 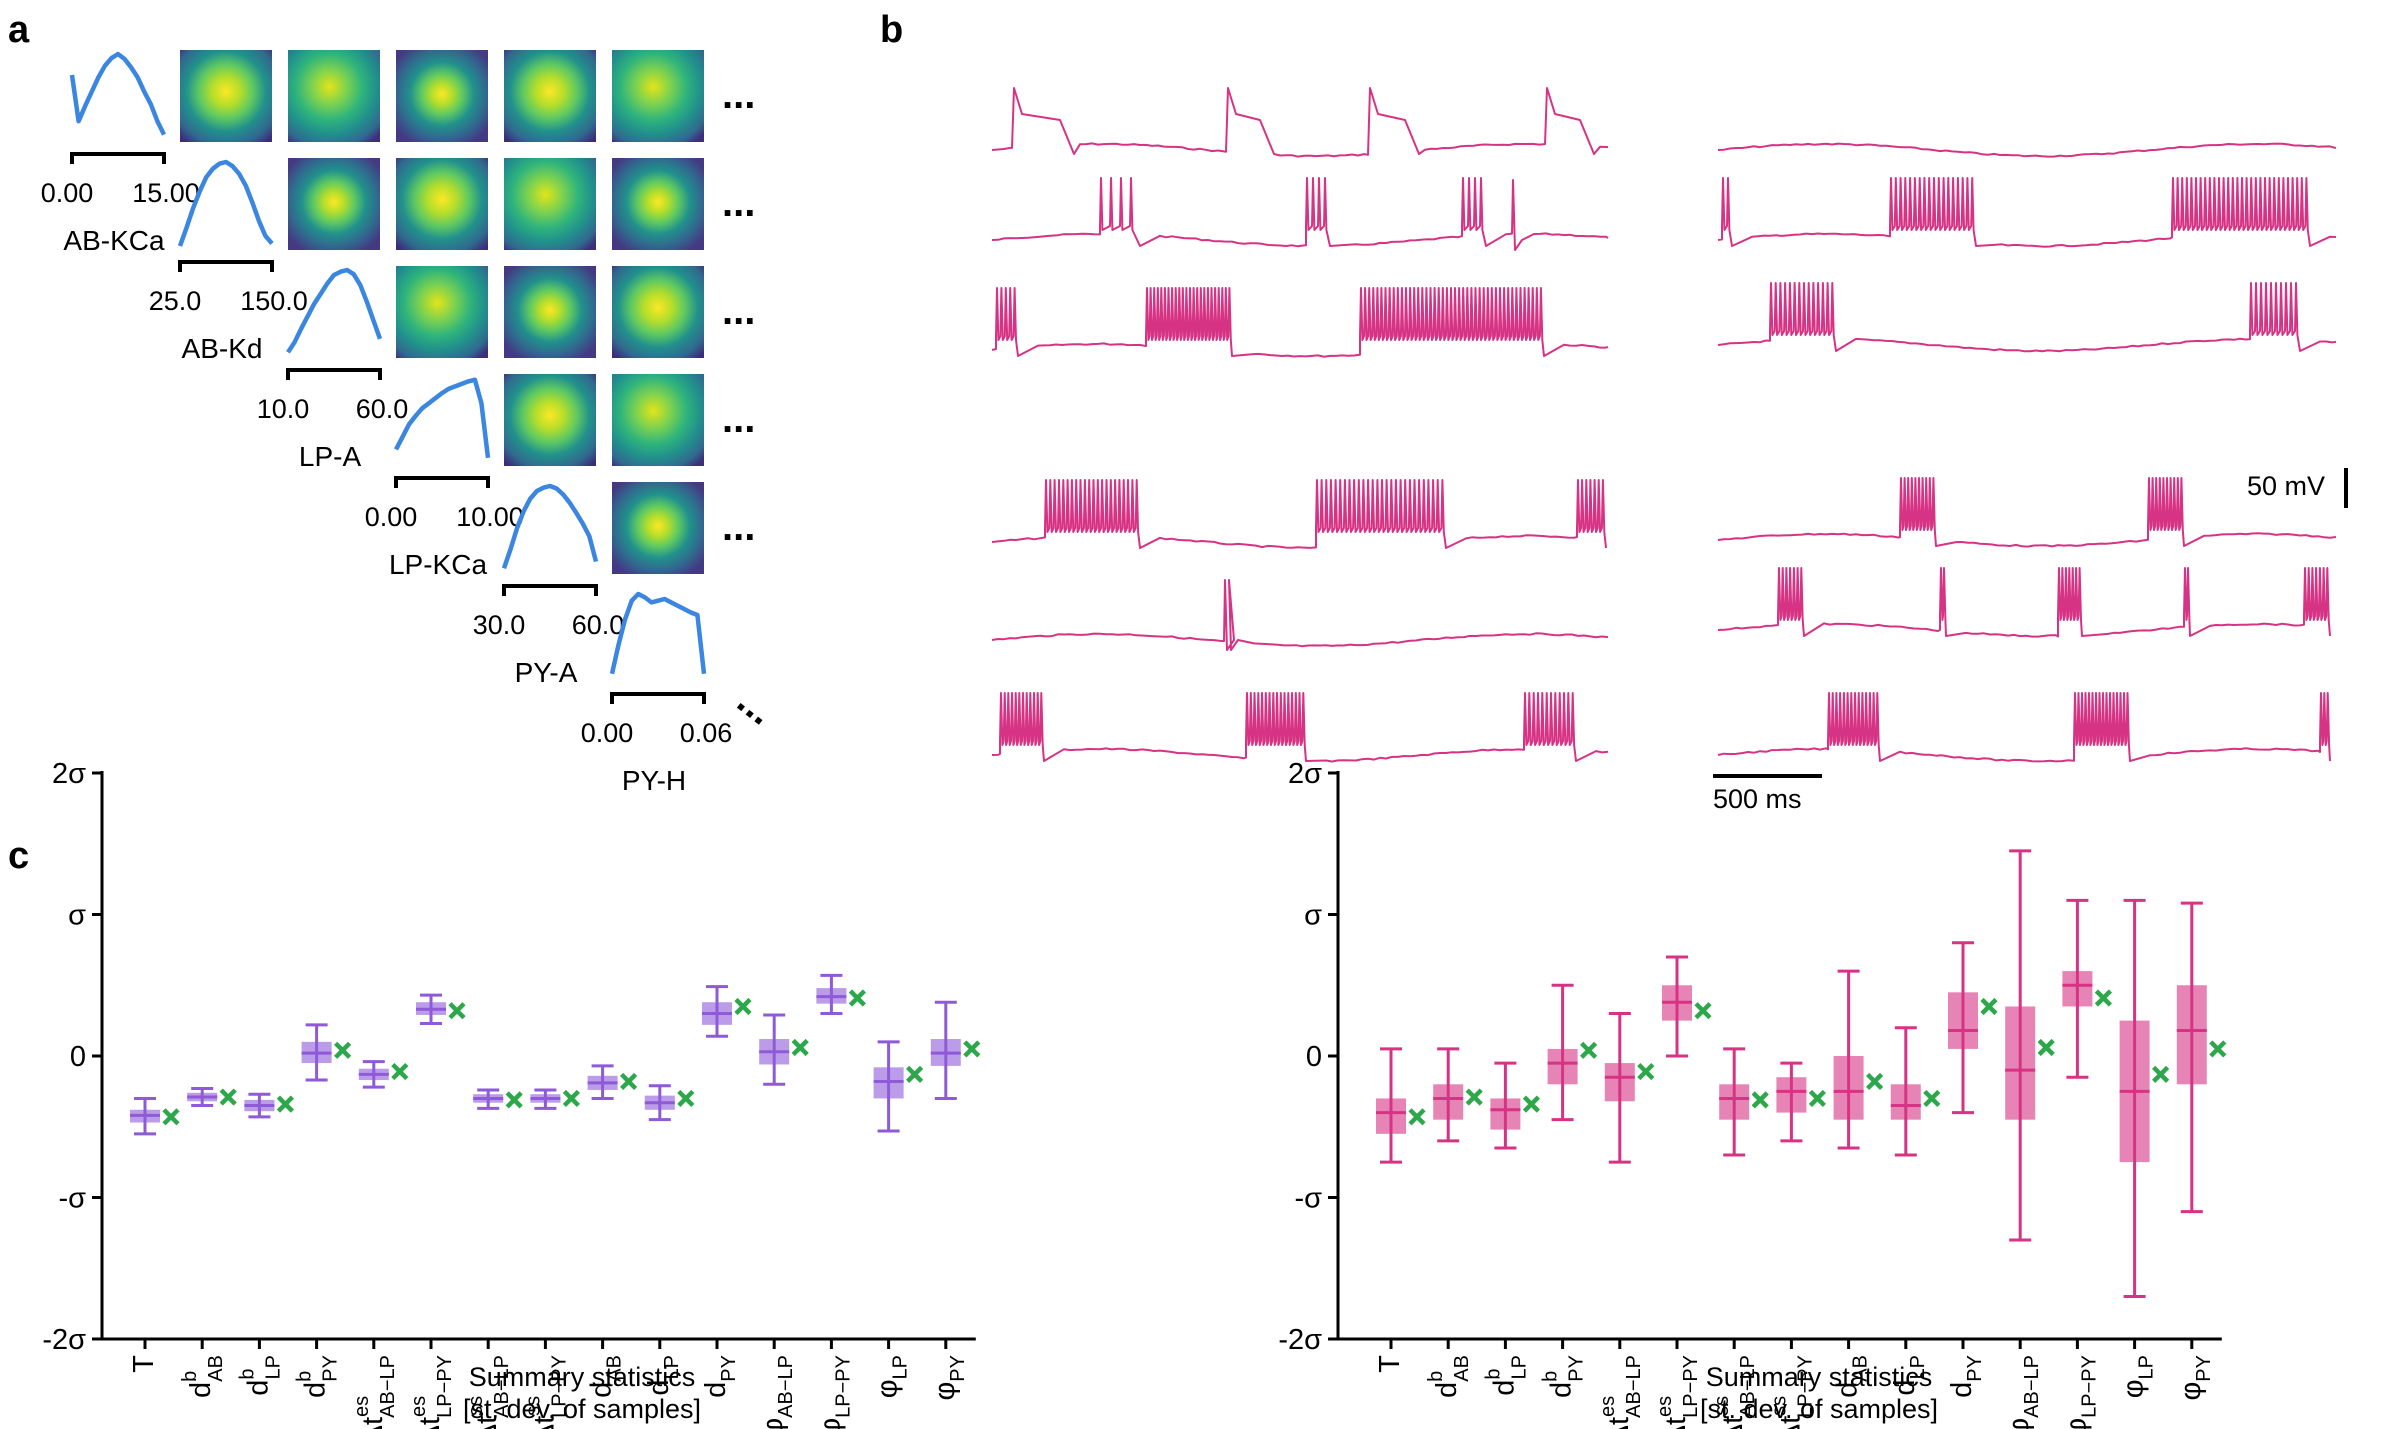 I want to click on range-min-label-2: 10.0, so click(x=283, y=409).